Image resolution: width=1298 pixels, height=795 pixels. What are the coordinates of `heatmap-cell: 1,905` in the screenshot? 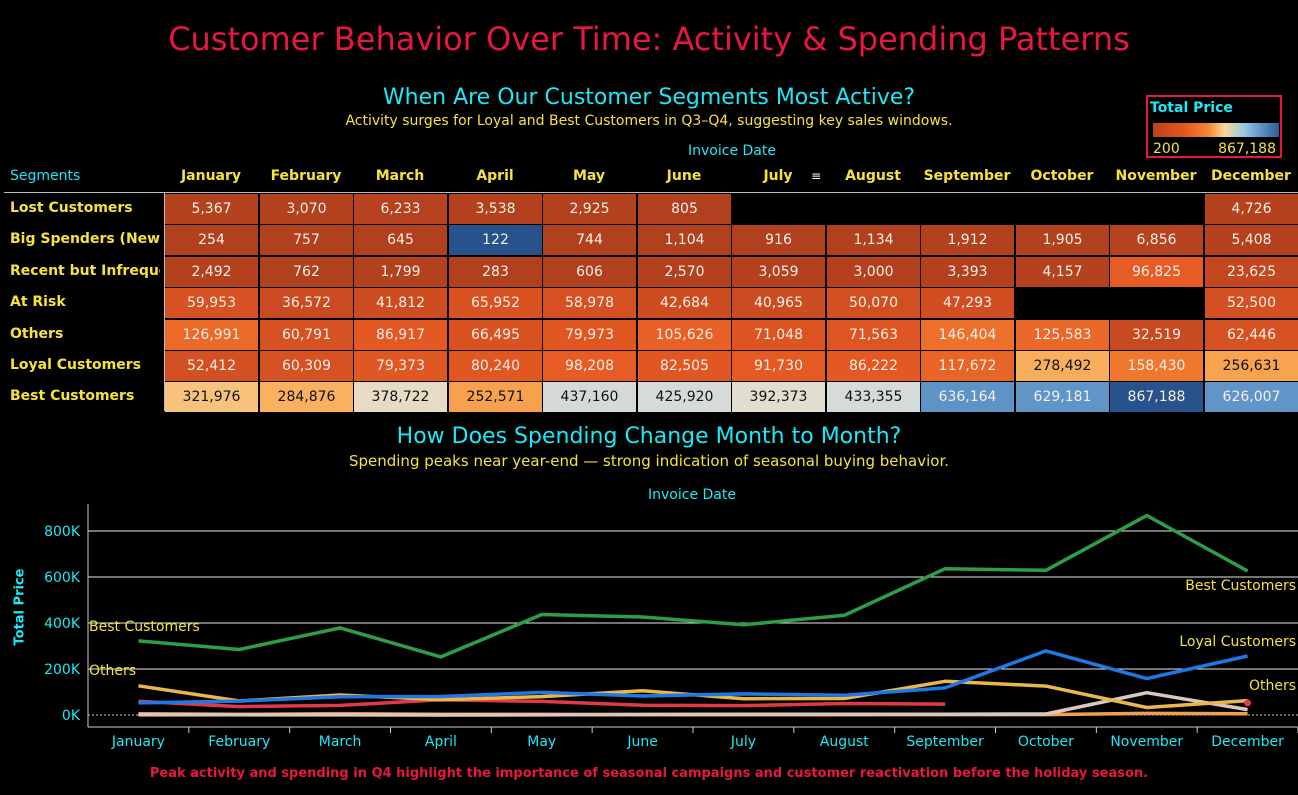 It's located at (1062, 240).